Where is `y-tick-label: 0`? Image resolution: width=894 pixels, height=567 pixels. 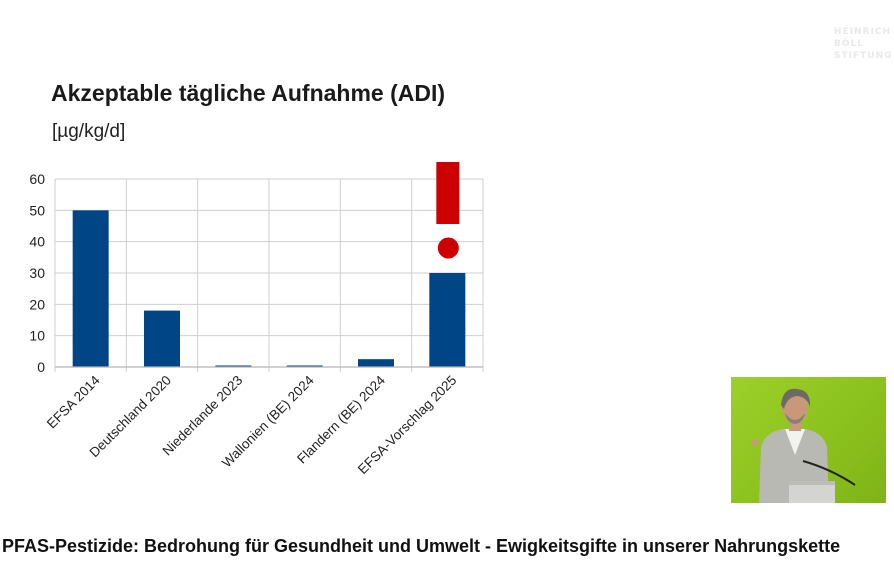 y-tick-label: 0 is located at coordinates (41, 367).